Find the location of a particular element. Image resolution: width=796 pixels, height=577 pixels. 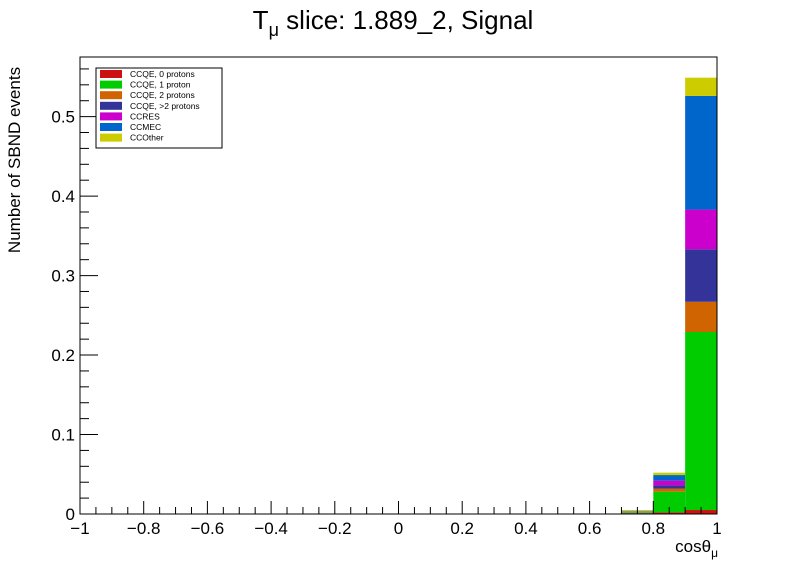

y-tick-label: 0.4 is located at coordinates (63, 196).